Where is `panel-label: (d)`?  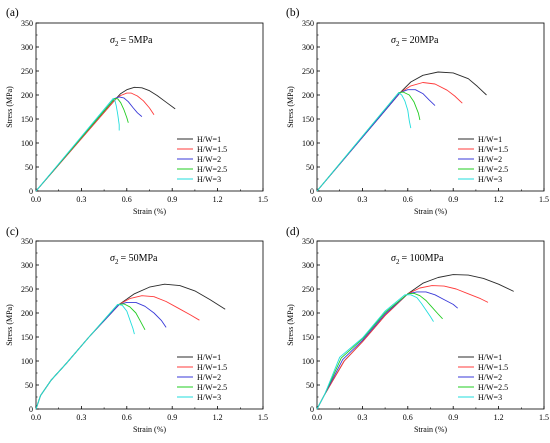 panel-label: (d) is located at coordinates (293, 232).